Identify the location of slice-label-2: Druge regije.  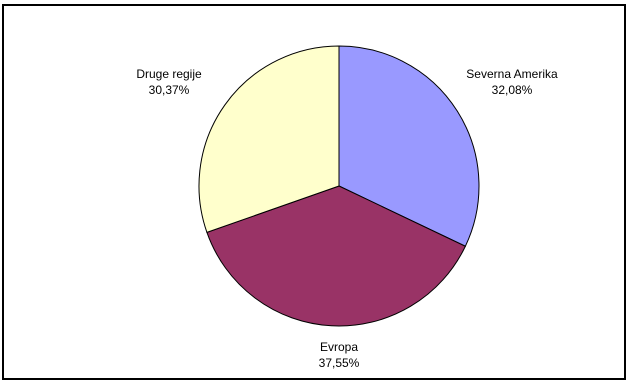
(169, 74).